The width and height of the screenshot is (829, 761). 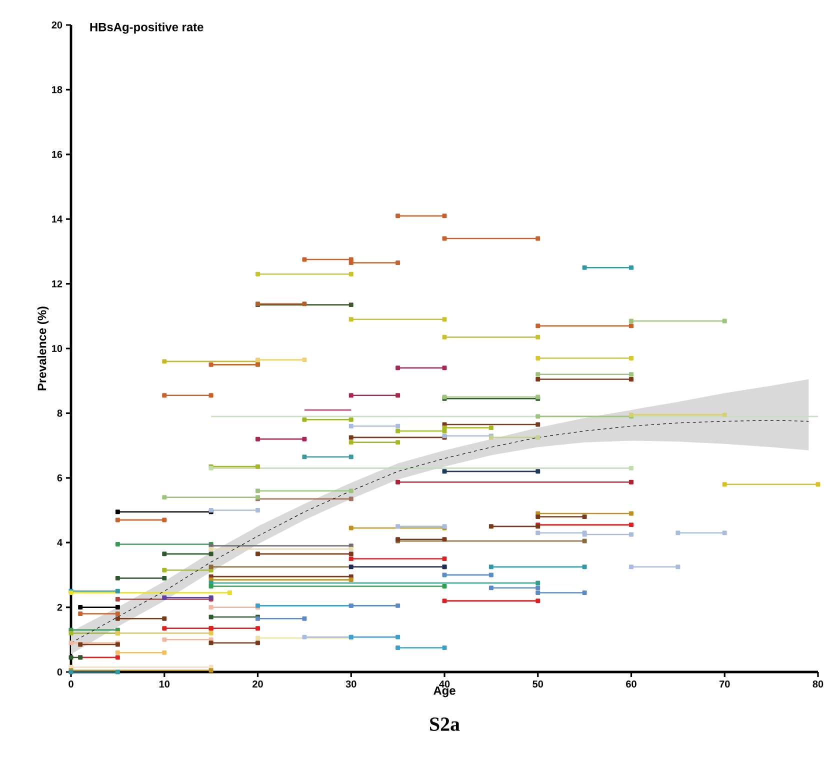 What do you see at coordinates (57, 25) in the screenshot?
I see `y-tick-label: 20` at bounding box center [57, 25].